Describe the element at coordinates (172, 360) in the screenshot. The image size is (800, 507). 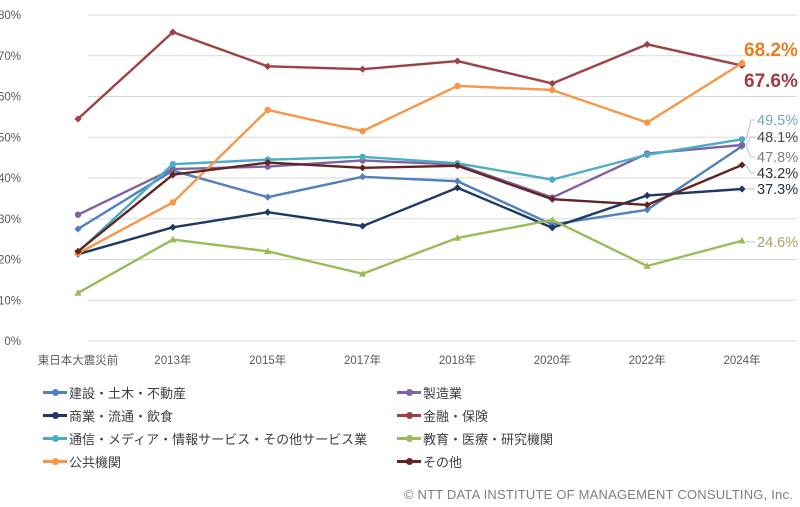
I see `x-axis-tick-label: 2013年` at that location.